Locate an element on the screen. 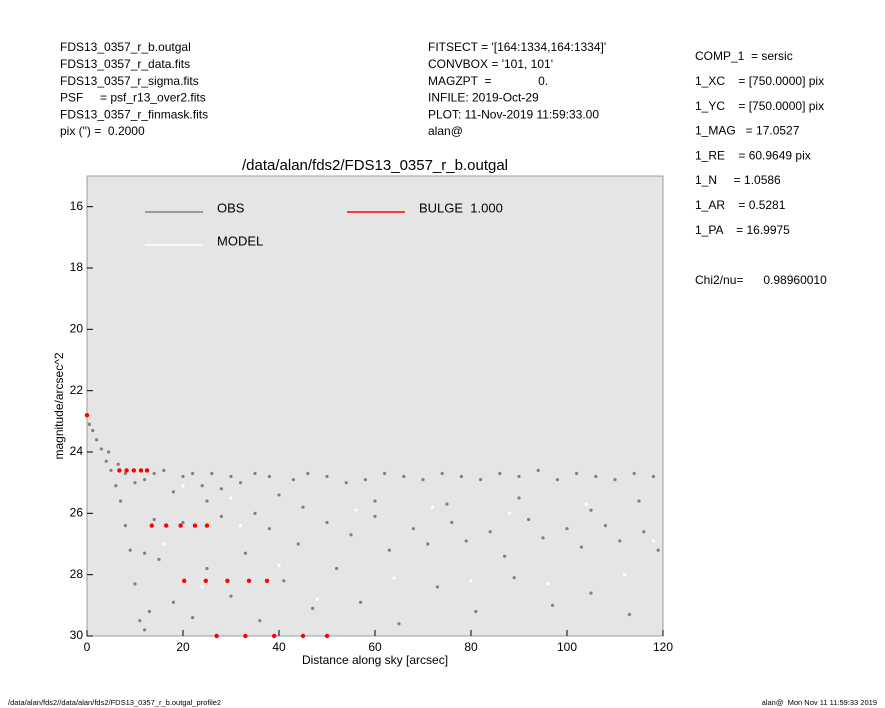  y-tick-label: 20 is located at coordinates (77, 329).